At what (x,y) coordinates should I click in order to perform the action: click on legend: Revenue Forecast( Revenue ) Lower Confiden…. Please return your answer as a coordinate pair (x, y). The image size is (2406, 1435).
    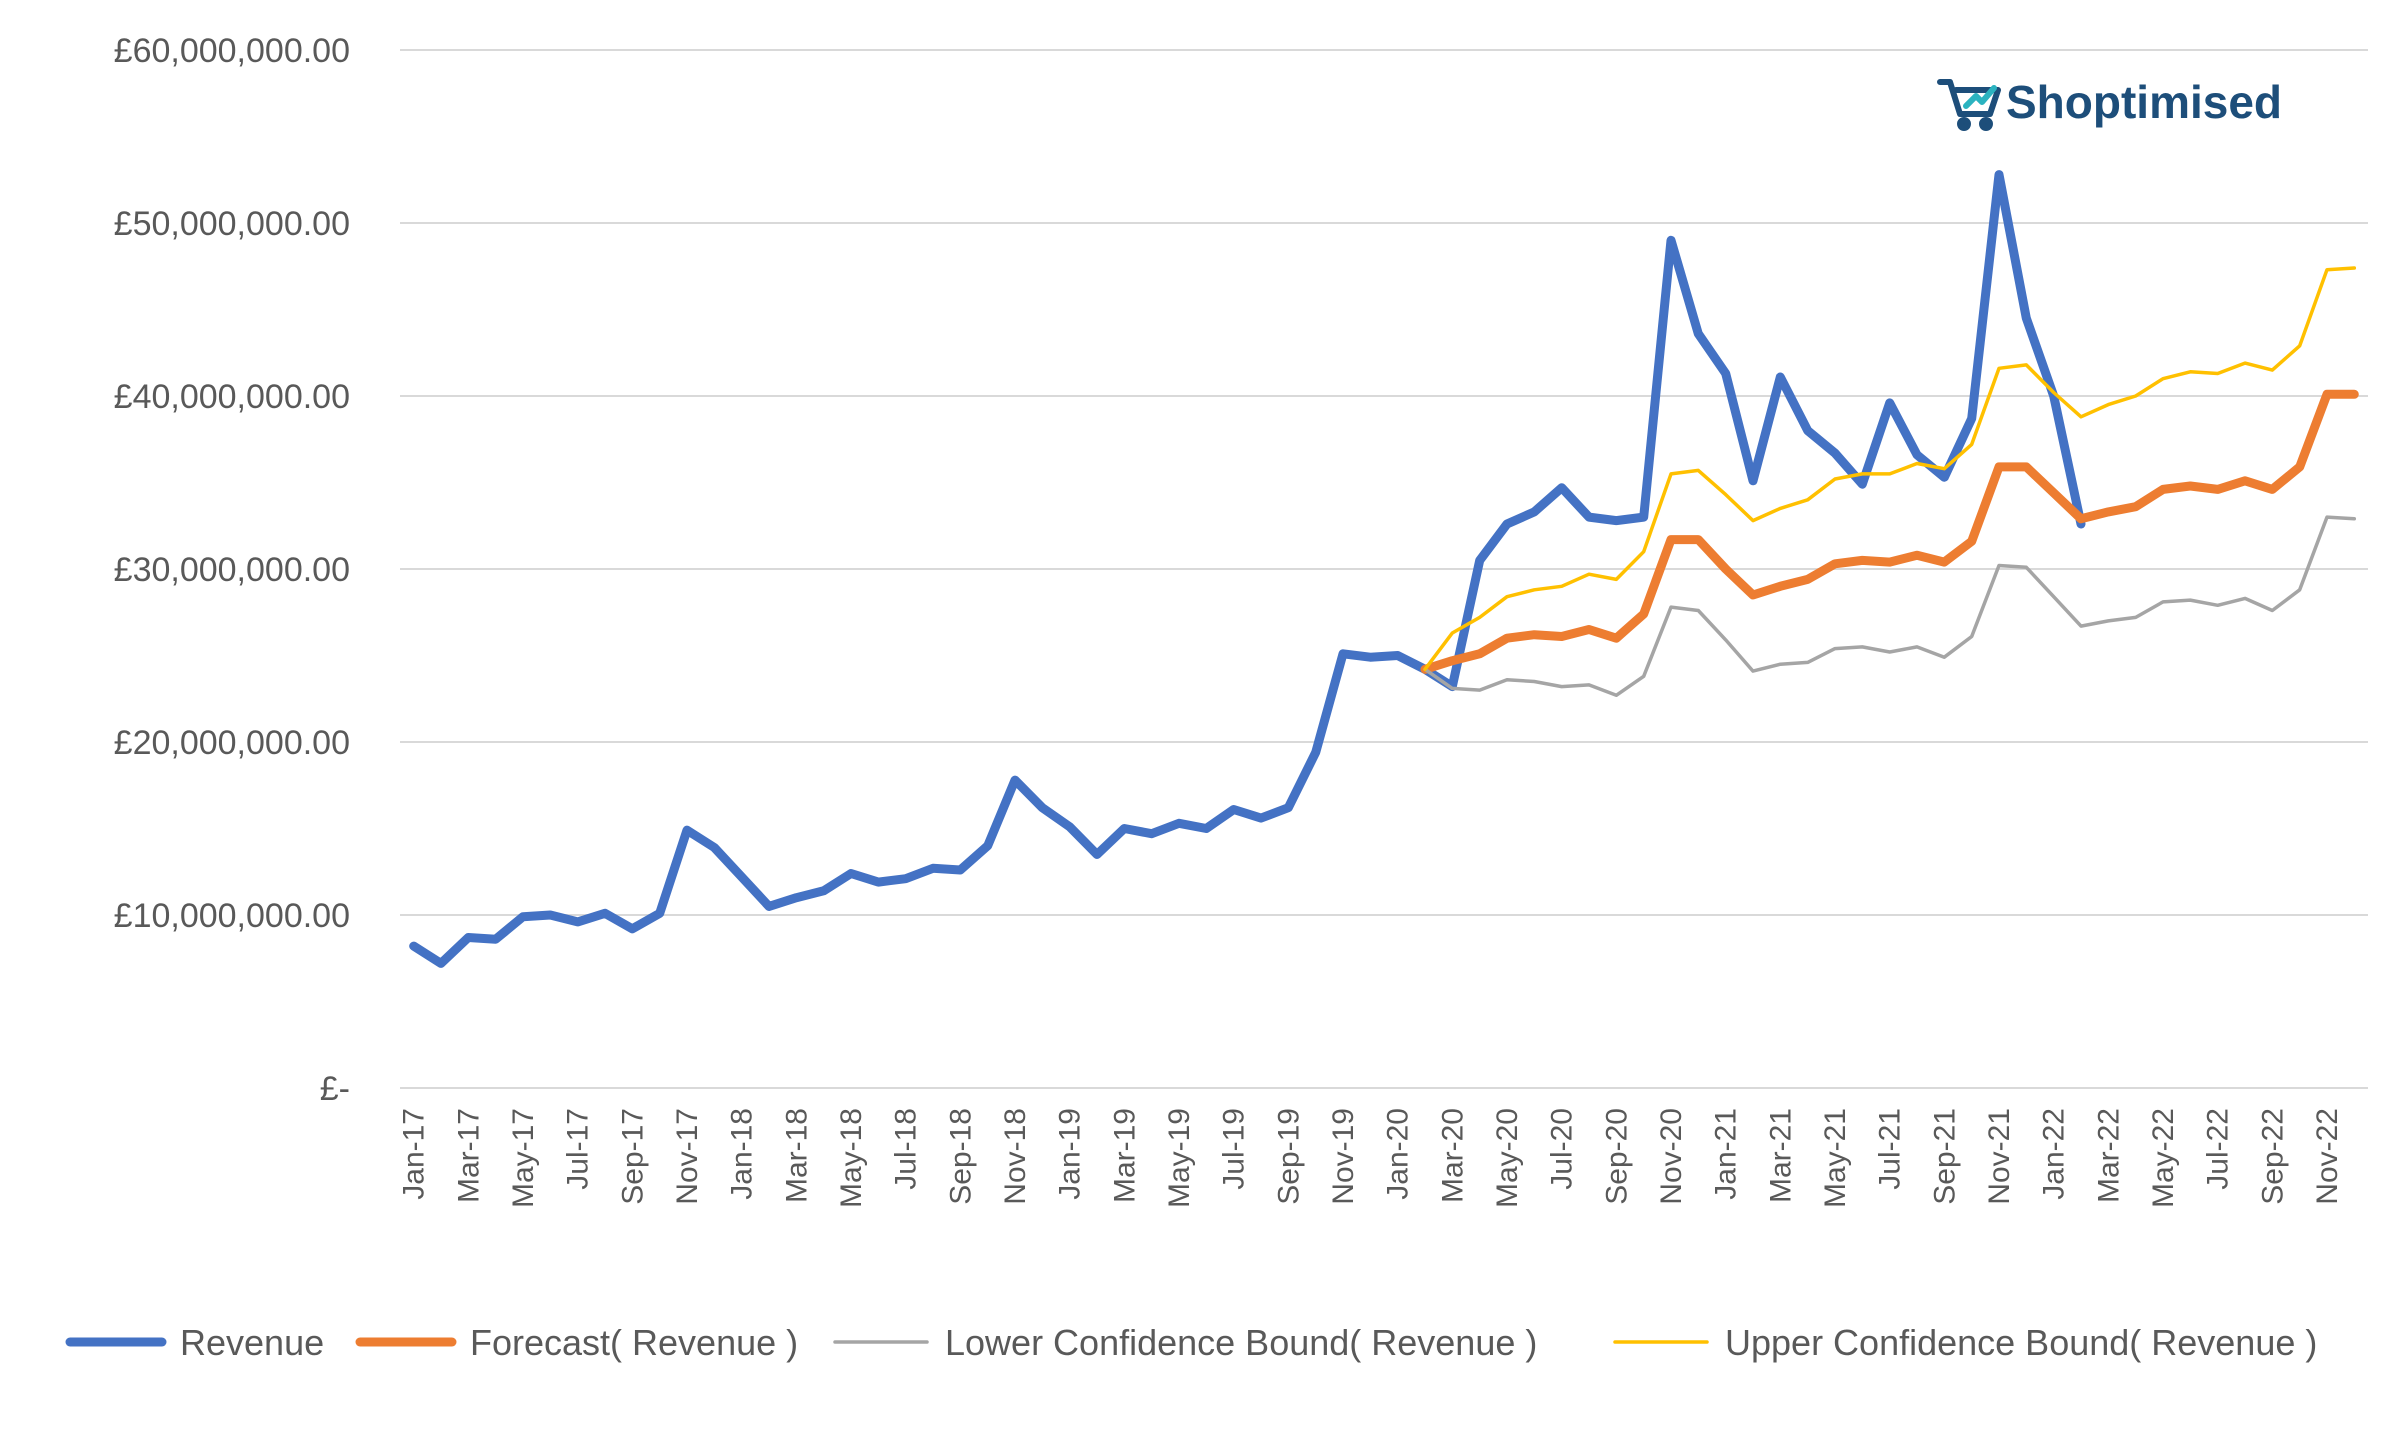
    Looking at the image, I should click on (1191, 1342).